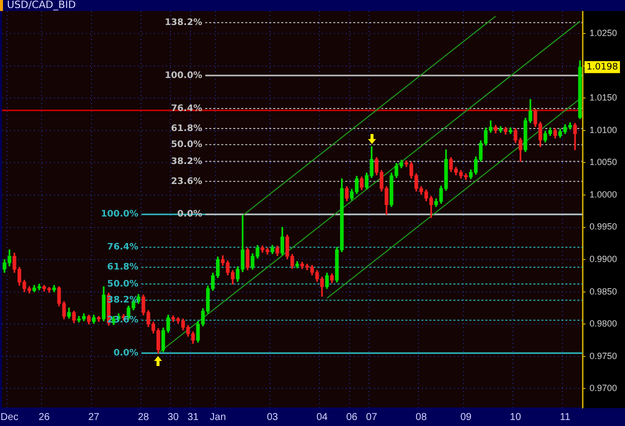  Describe the element at coordinates (603, 388) in the screenshot. I see `y-tick-label: 0.9700` at that location.